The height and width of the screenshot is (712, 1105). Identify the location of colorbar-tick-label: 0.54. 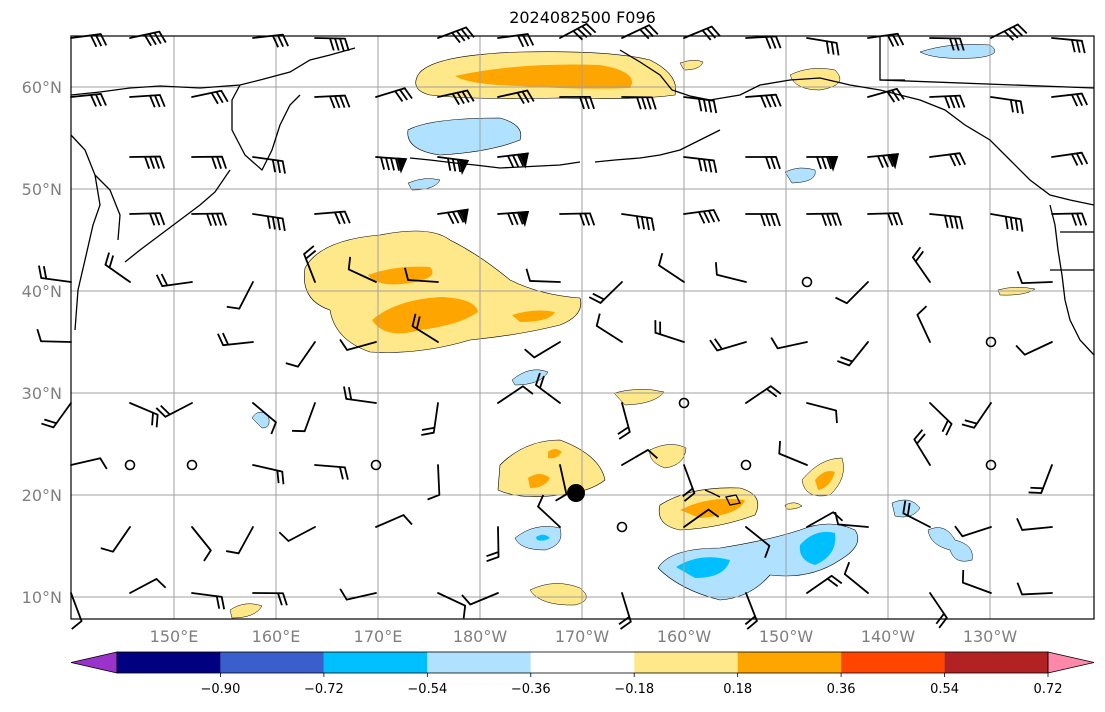
(944, 689).